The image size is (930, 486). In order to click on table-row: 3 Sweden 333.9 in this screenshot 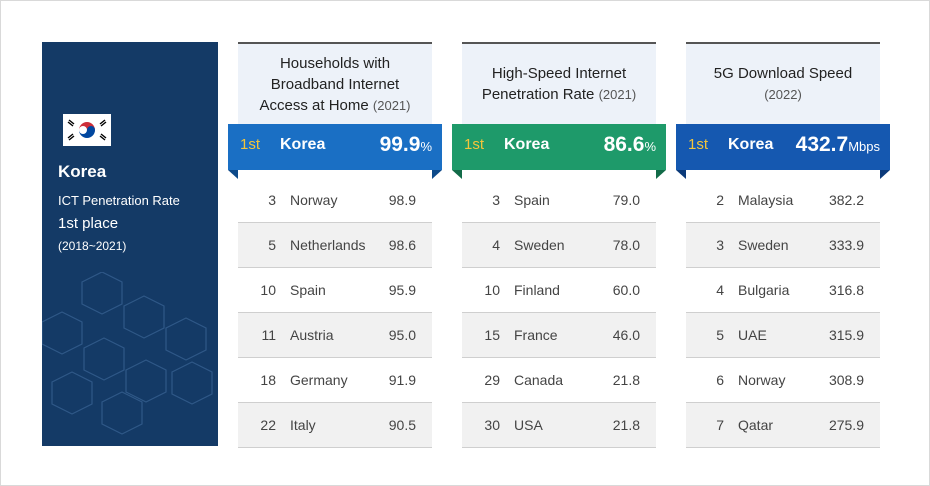, I will do `click(783, 245)`.